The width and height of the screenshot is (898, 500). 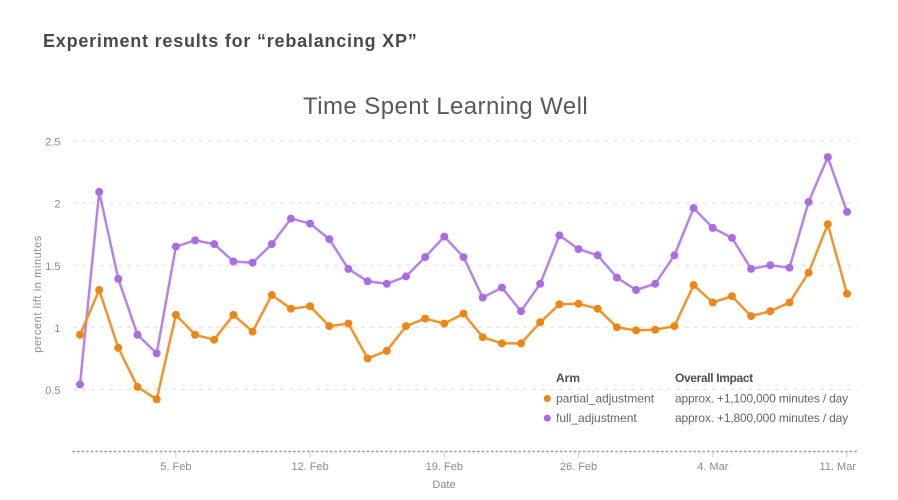 What do you see at coordinates (761, 418) in the screenshot?
I see `svg-text:approx. +1,800,000 minutes / d: approx. +1,800,000 minutes / day` at bounding box center [761, 418].